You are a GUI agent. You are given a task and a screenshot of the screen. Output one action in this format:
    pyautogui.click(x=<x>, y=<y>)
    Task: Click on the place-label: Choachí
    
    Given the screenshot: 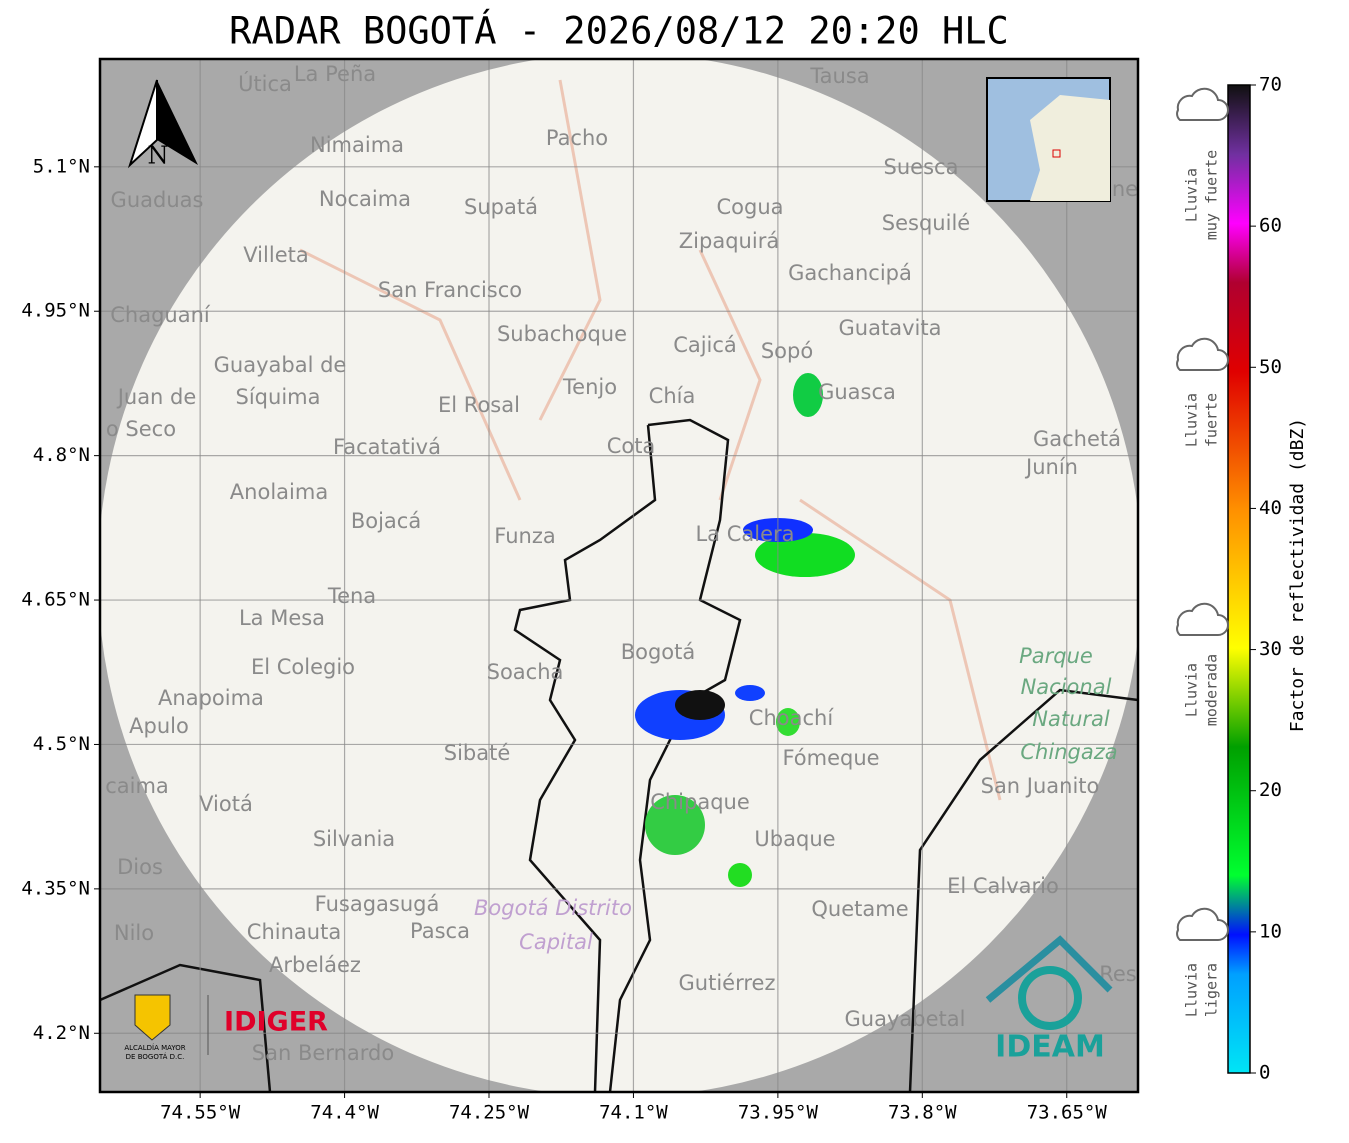 What is the action you would take?
    pyautogui.click(x=792, y=718)
    